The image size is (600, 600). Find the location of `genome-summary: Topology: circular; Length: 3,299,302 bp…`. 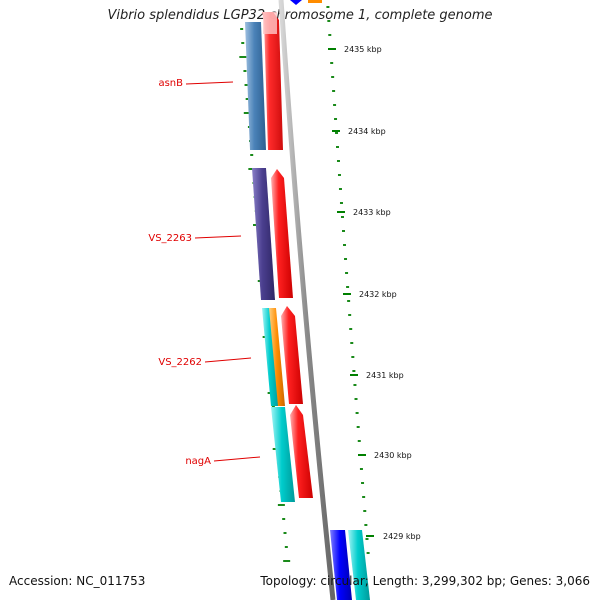

genome-summary: Topology: circular; Length: 3,299,302 bp… is located at coordinates (425, 581).